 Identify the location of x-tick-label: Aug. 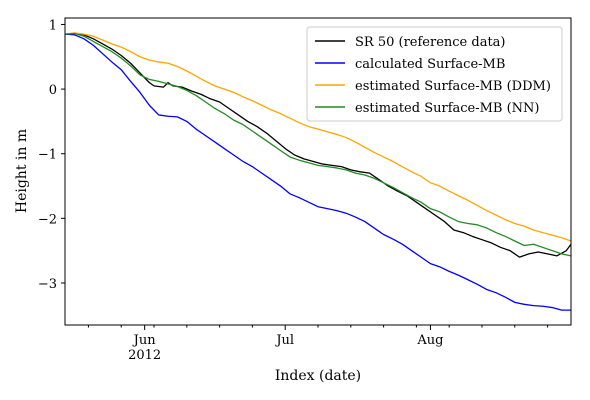
(429, 340).